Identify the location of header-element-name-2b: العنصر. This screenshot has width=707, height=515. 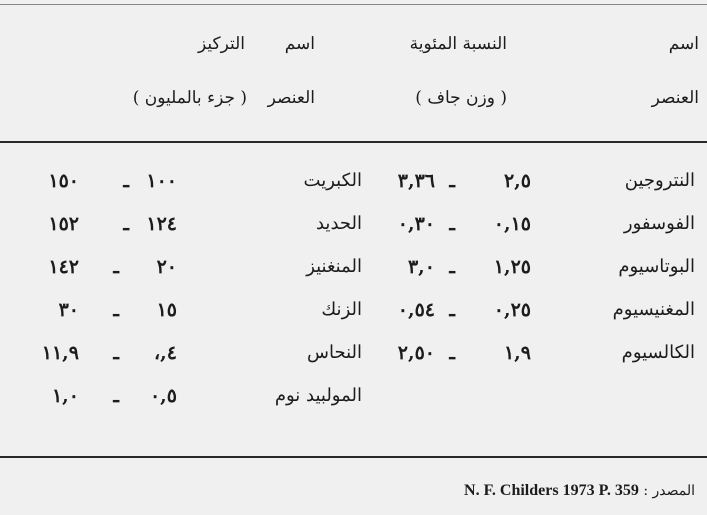
(291, 98).